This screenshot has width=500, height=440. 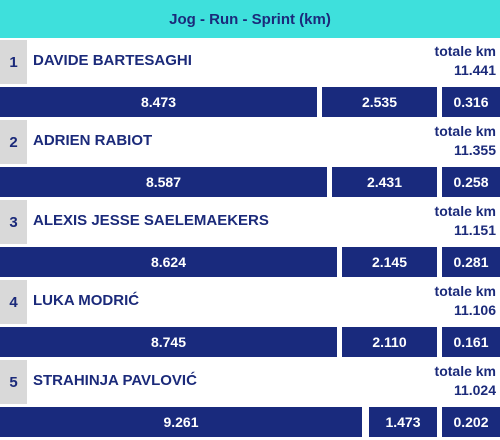 I want to click on jog-segment: 8.745, so click(x=168, y=342).